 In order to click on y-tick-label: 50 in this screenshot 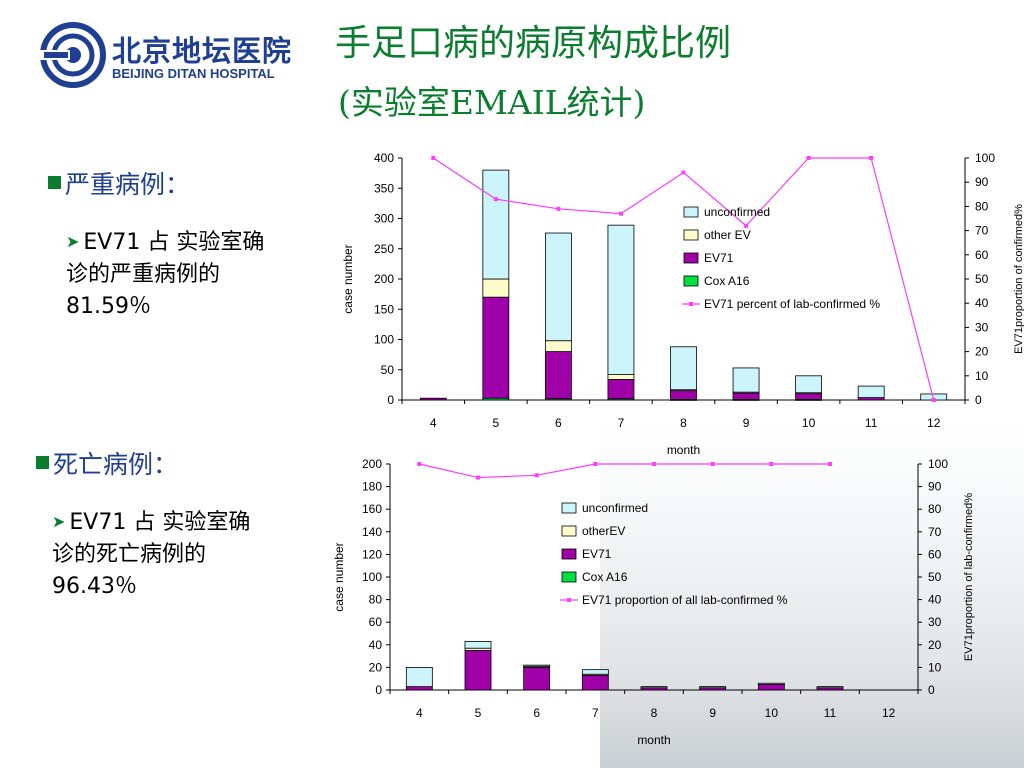, I will do `click(388, 370)`.